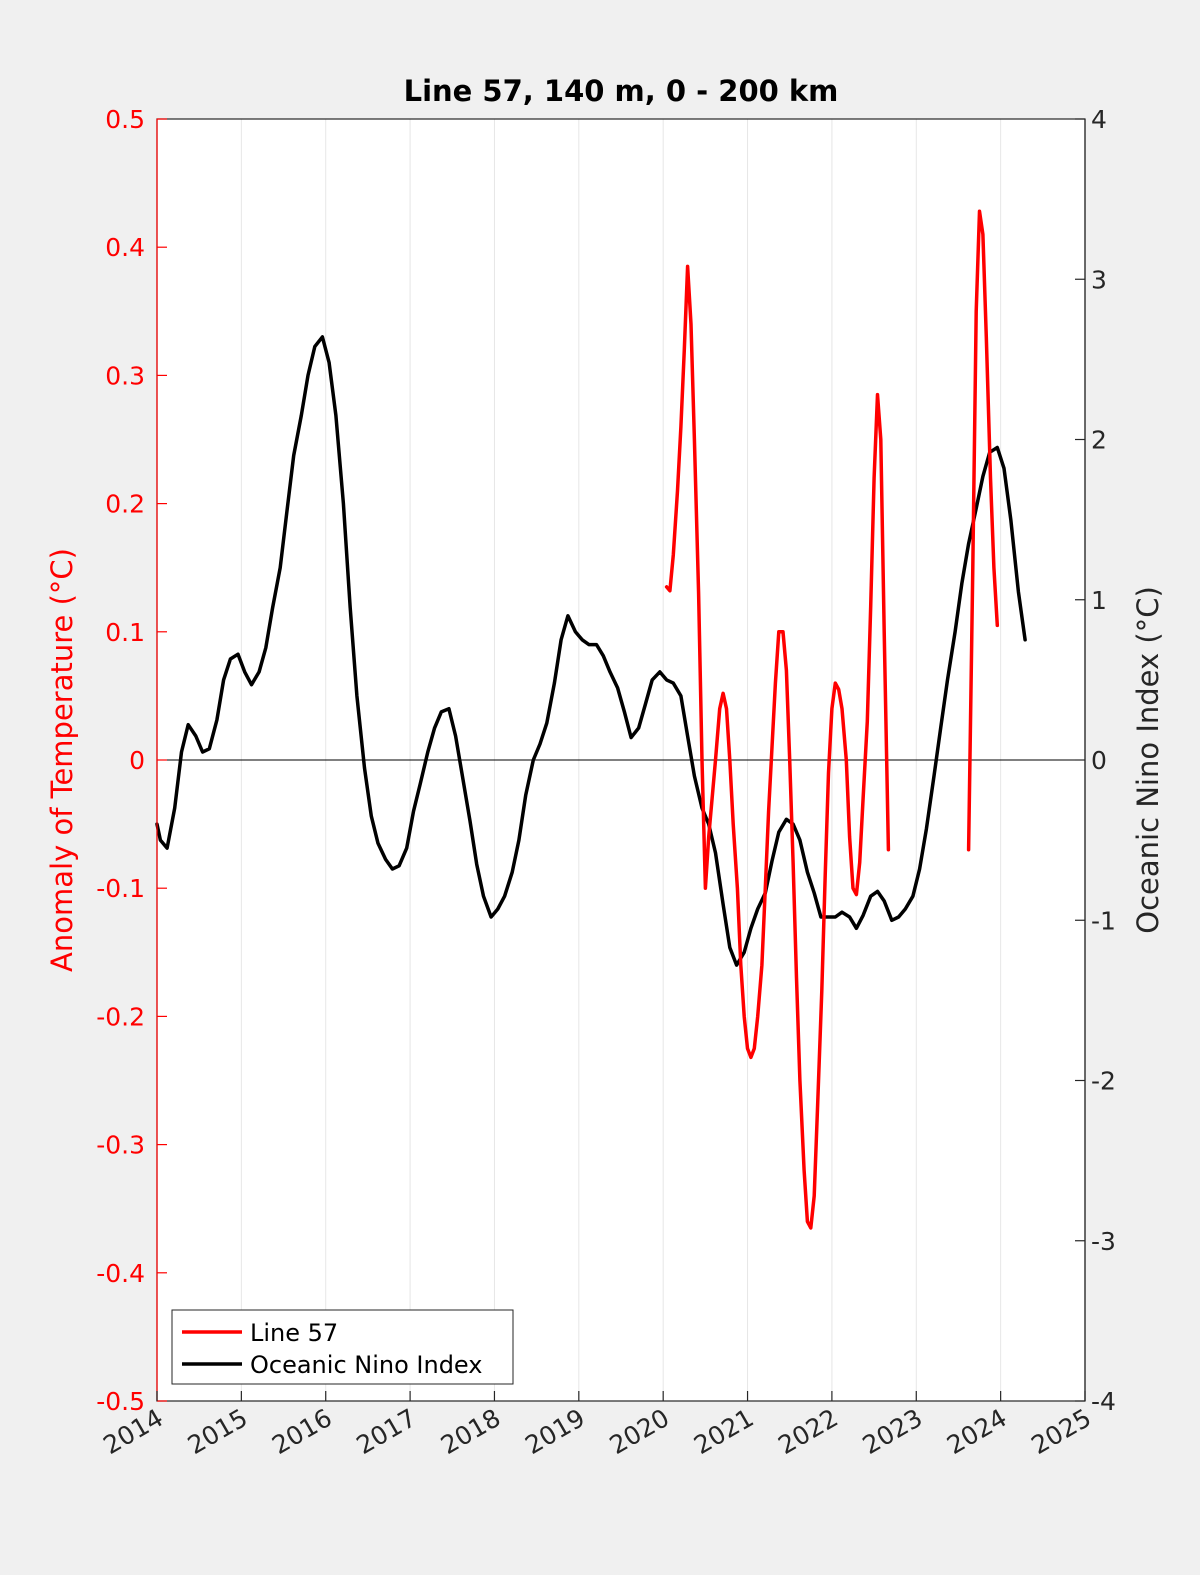  I want to click on right-tick-label: -4, so click(1103, 1401).